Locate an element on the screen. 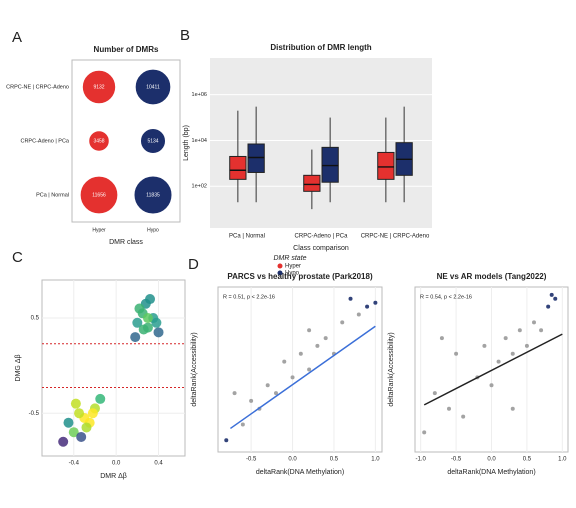 The height and width of the screenshot is (508, 576). x-tick-label: 0.4 is located at coordinates (158, 464).